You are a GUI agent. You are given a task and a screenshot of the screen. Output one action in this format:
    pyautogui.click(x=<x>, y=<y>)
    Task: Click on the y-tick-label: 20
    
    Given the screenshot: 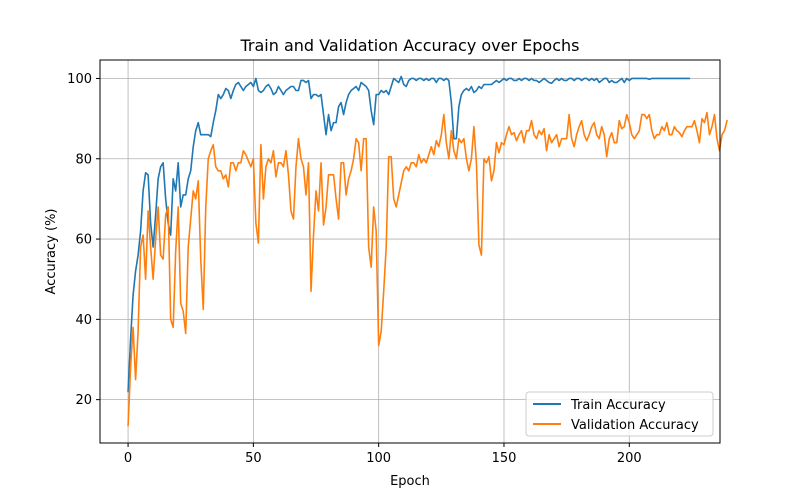 What is the action you would take?
    pyautogui.click(x=83, y=400)
    